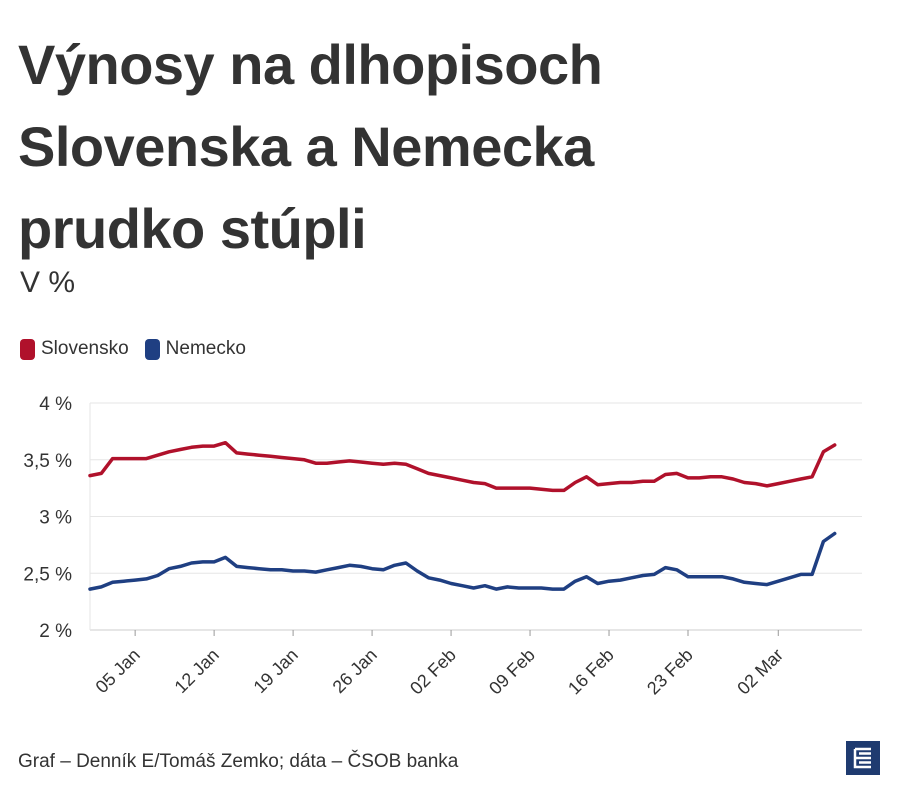 The image size is (900, 800). What do you see at coordinates (276, 671) in the screenshot?
I see `x-tick-label: 19 Jan` at bounding box center [276, 671].